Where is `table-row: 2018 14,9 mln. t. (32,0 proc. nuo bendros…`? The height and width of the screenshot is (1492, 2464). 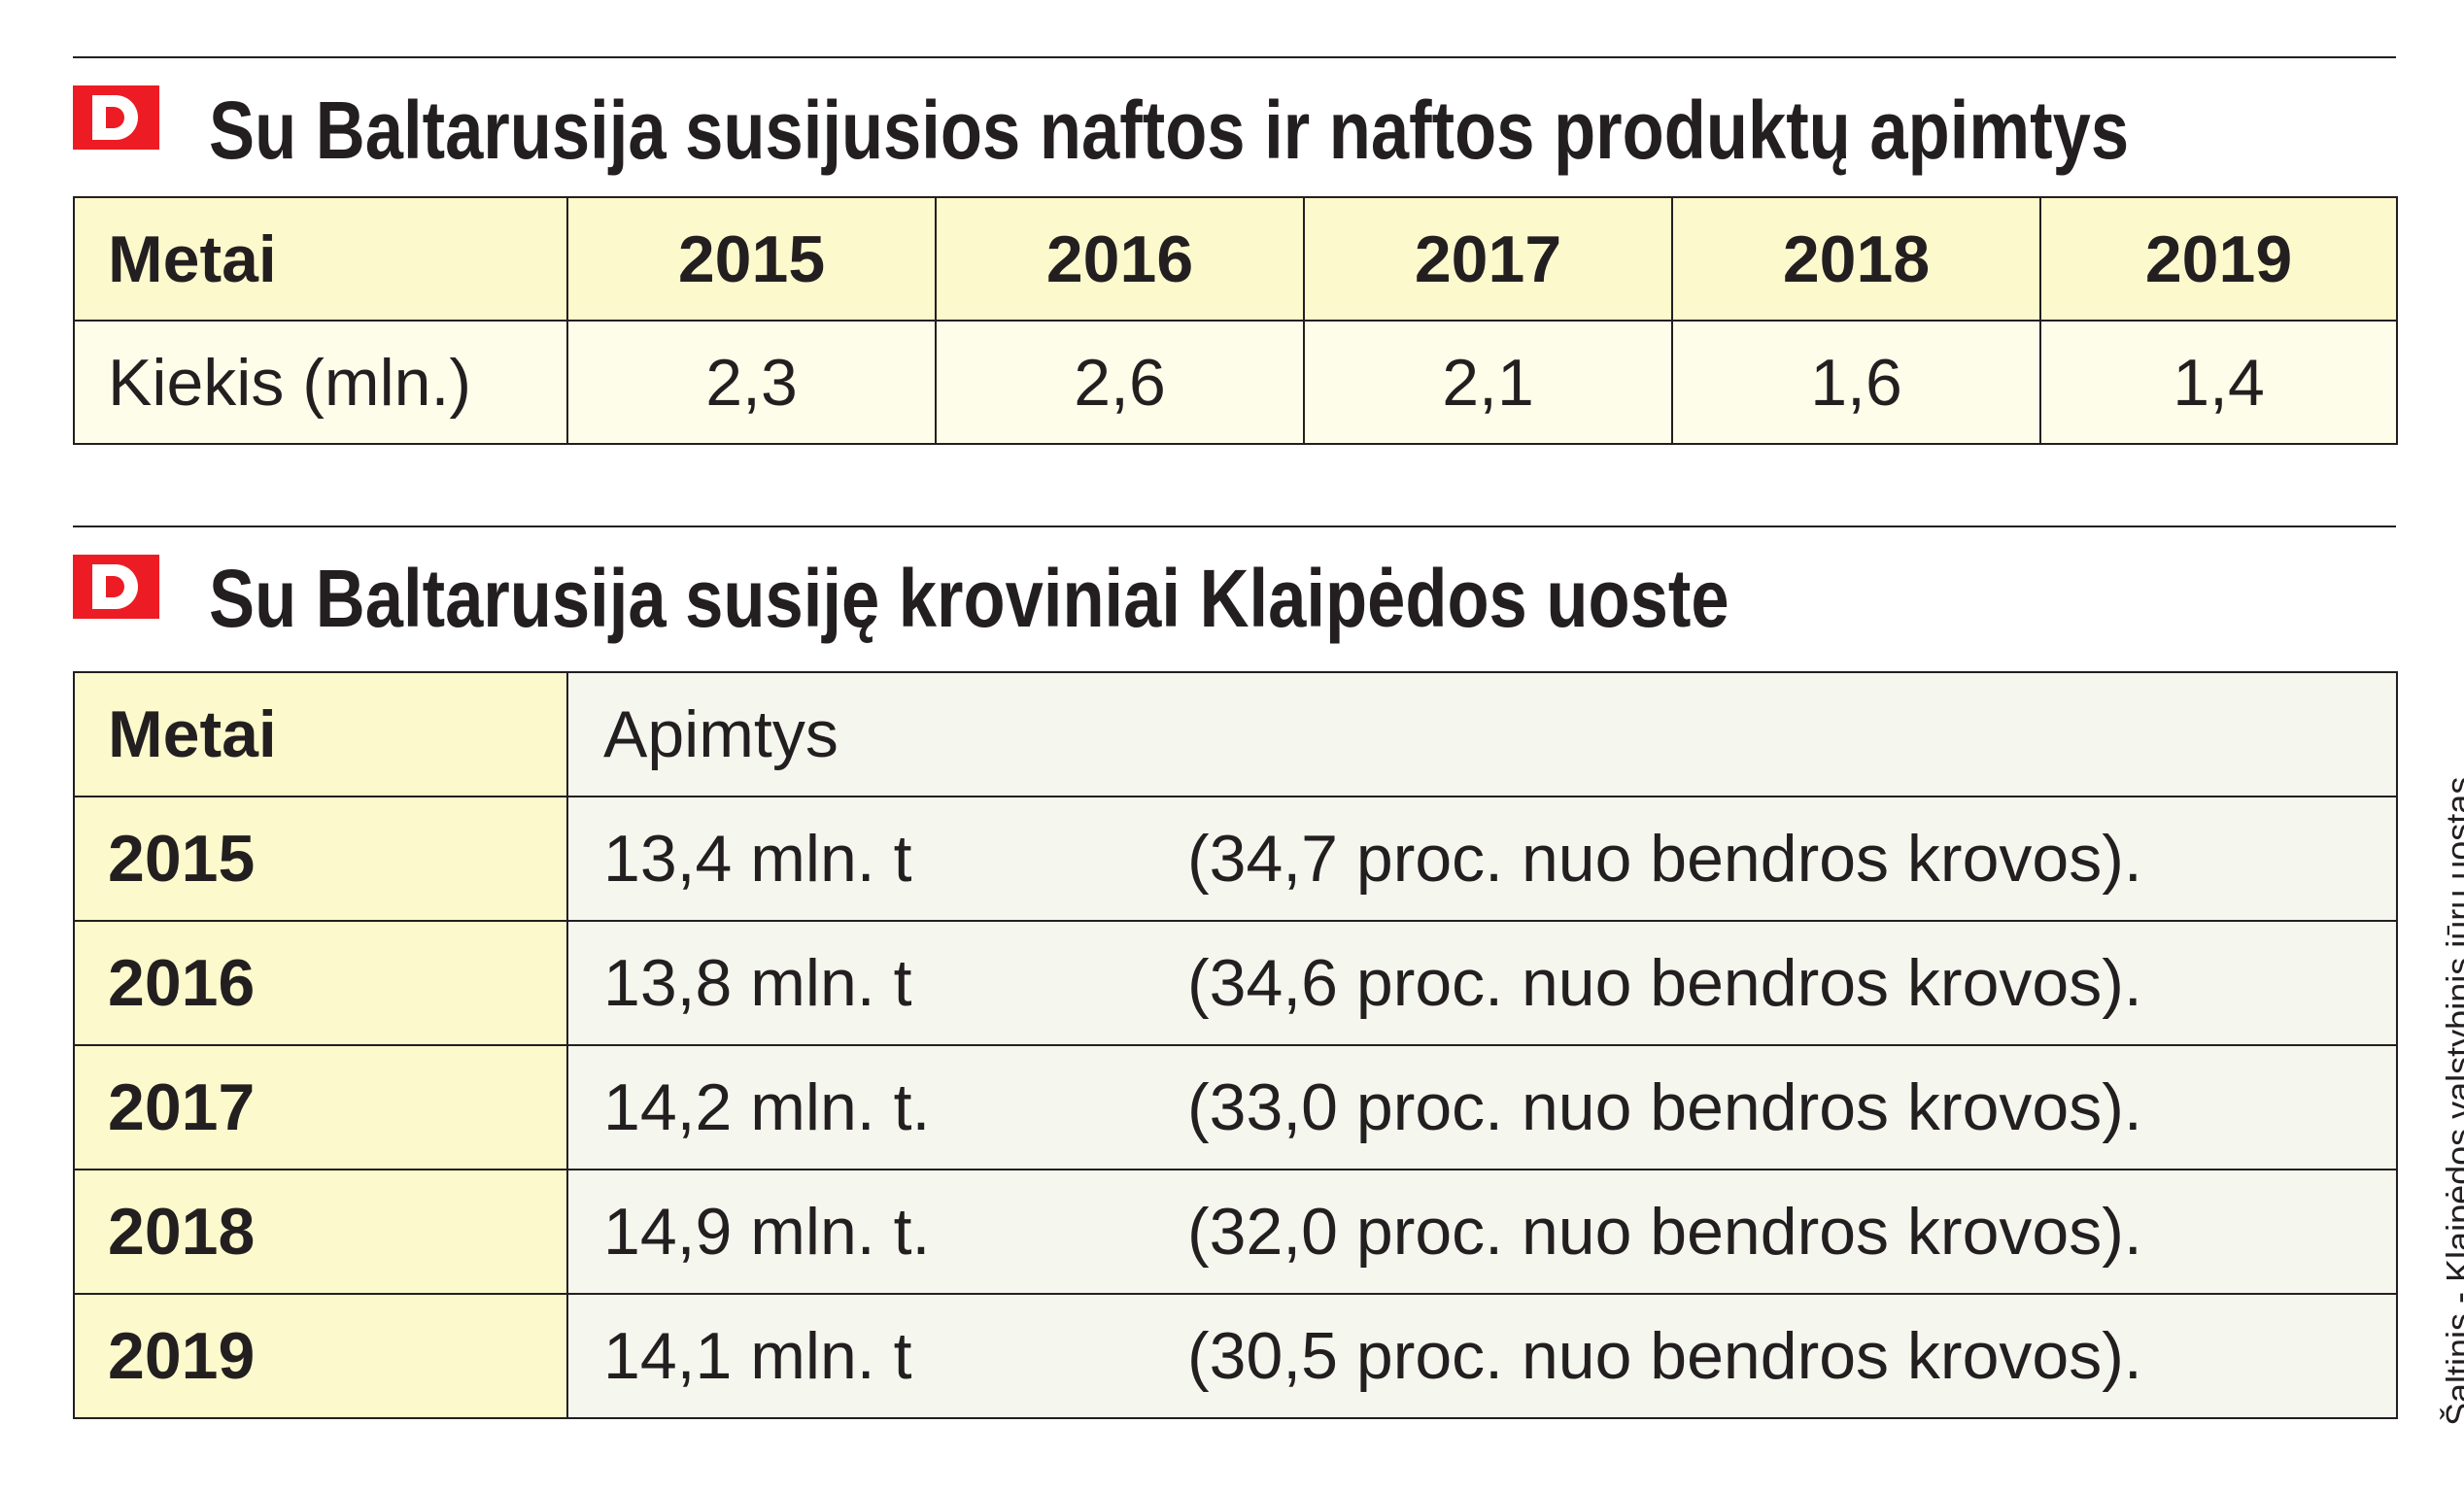 table-row: 2018 14,9 mln. t. (32,0 proc. nuo bendros… is located at coordinates (1235, 1232).